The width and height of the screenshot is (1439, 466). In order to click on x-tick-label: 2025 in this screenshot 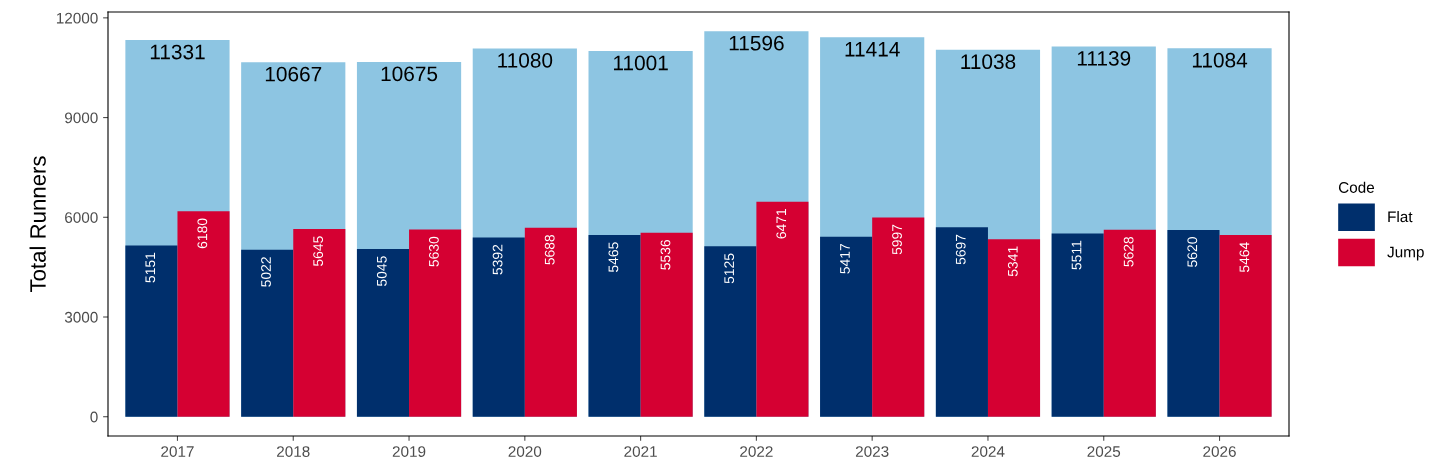, I will do `click(1104, 451)`.